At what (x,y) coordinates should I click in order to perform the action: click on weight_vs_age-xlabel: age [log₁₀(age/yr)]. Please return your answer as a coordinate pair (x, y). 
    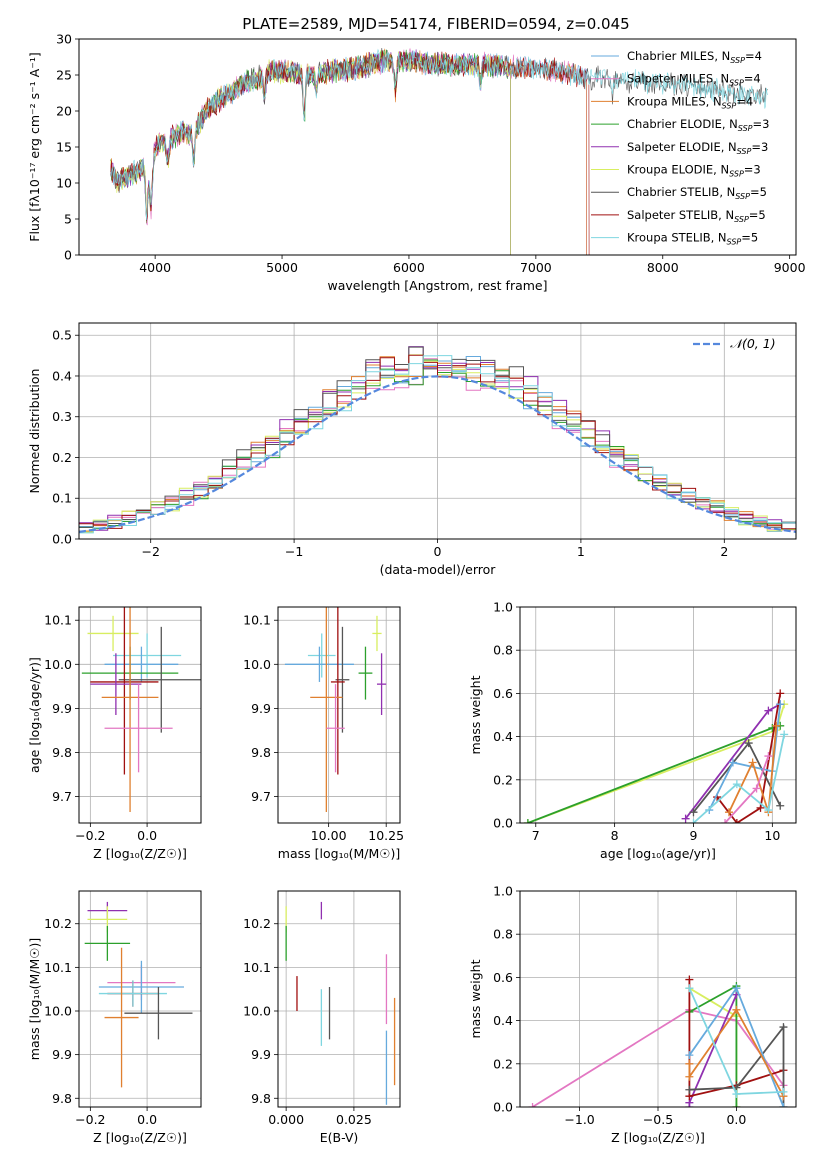
    Looking at the image, I should click on (658, 853).